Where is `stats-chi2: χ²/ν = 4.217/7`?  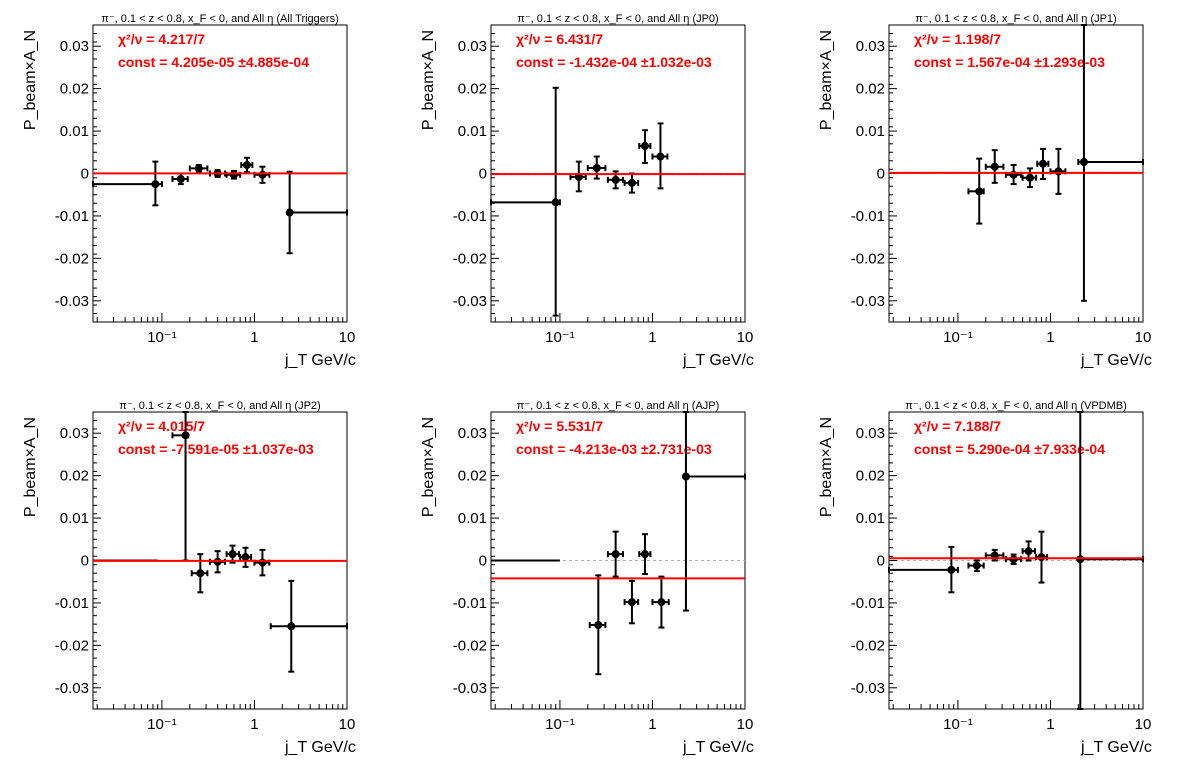 stats-chi2: χ²/ν = 4.217/7 is located at coordinates (161, 39).